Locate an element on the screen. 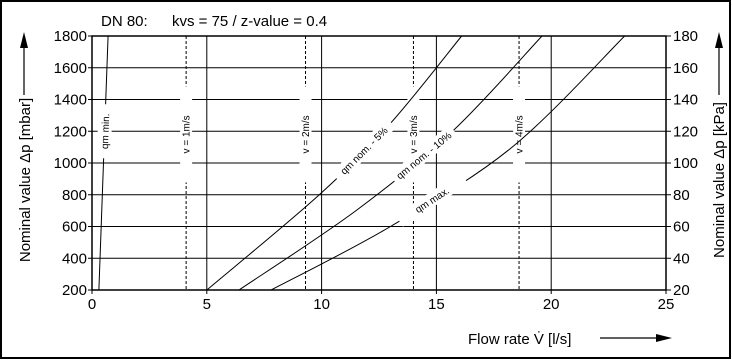  velocity-label: v = 4m/s is located at coordinates (520, 134).